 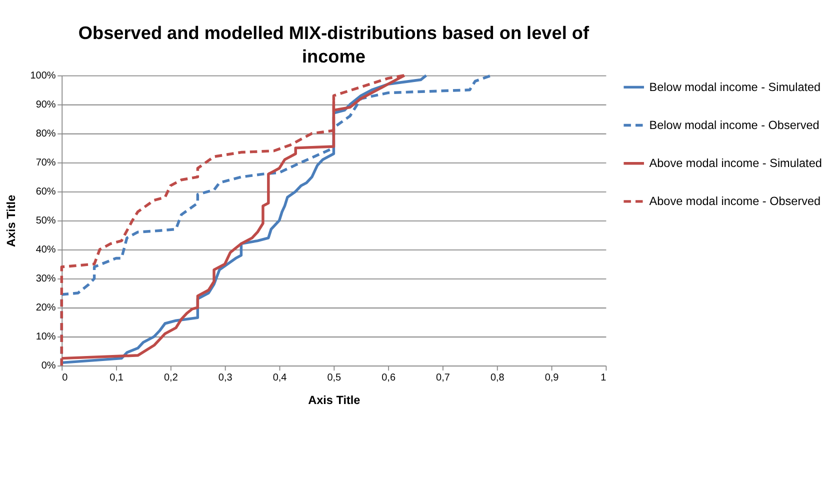 What do you see at coordinates (48, 366) in the screenshot?
I see `y-tick-label: 0%` at bounding box center [48, 366].